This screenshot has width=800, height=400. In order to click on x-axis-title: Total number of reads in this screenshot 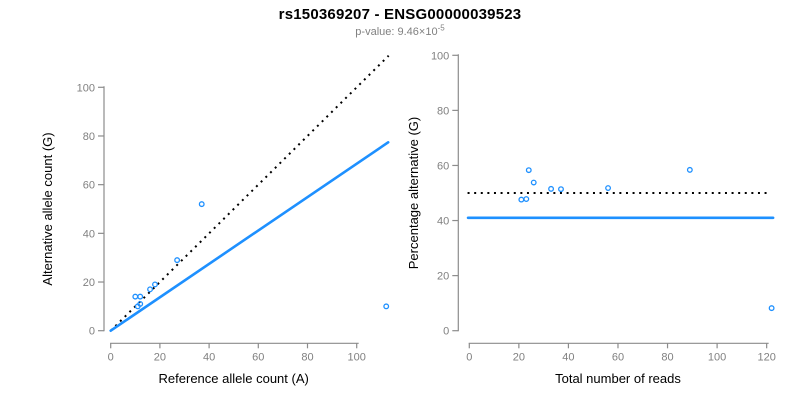, I will do `click(618, 378)`.